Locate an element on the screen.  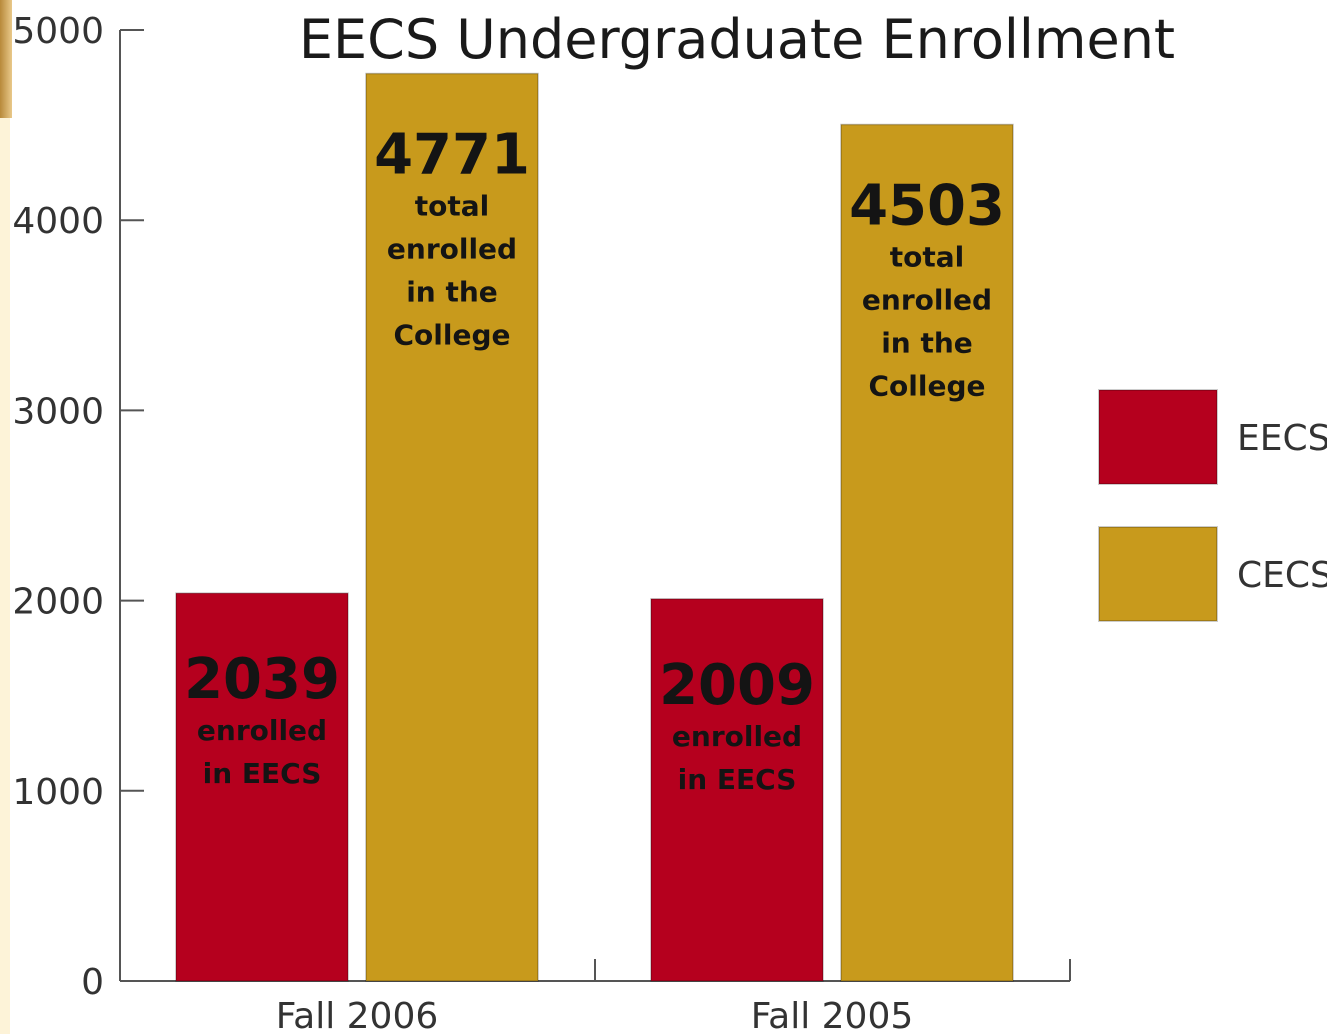
y-tick-label: 3000 is located at coordinates (58, 411).